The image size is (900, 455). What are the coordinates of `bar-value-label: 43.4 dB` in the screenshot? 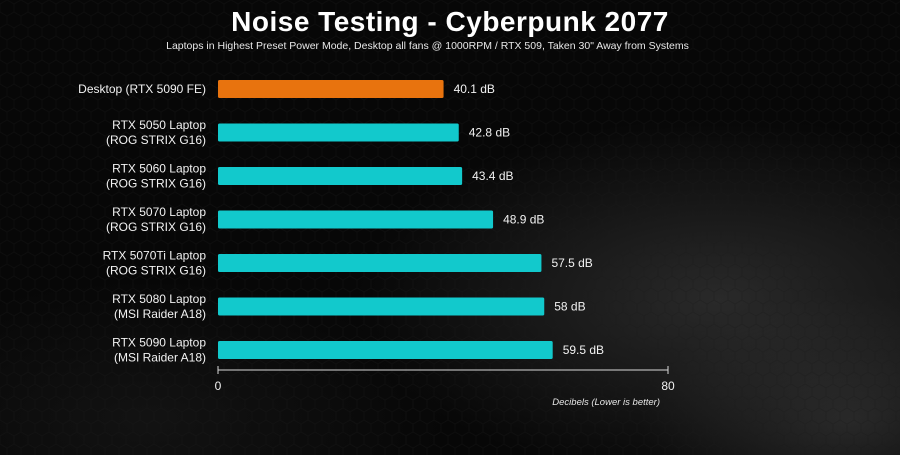 It's located at (492, 176).